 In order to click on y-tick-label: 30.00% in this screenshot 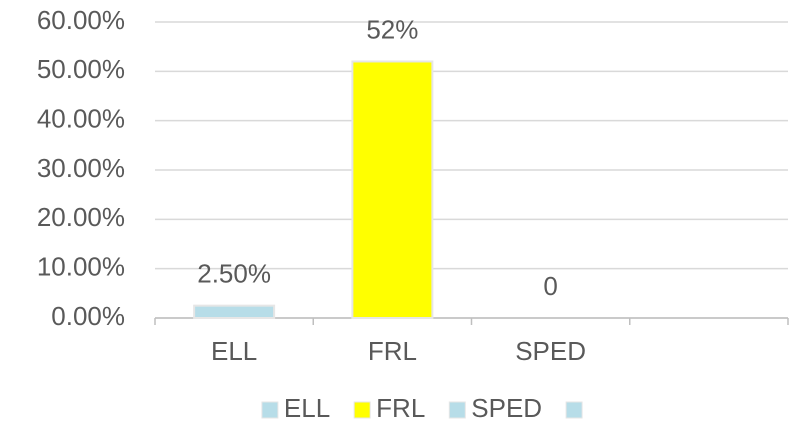, I will do `click(81, 168)`.